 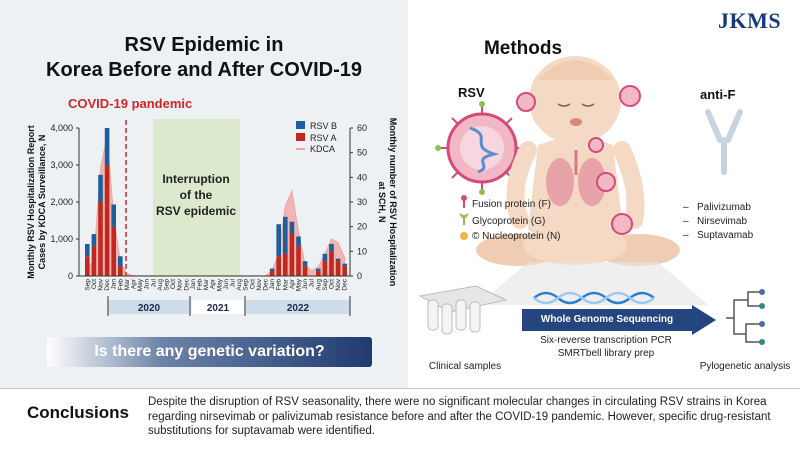 What do you see at coordinates (204, 70) in the screenshot?
I see `chart-title-line2: Korea Before and After COVID-19` at bounding box center [204, 70].